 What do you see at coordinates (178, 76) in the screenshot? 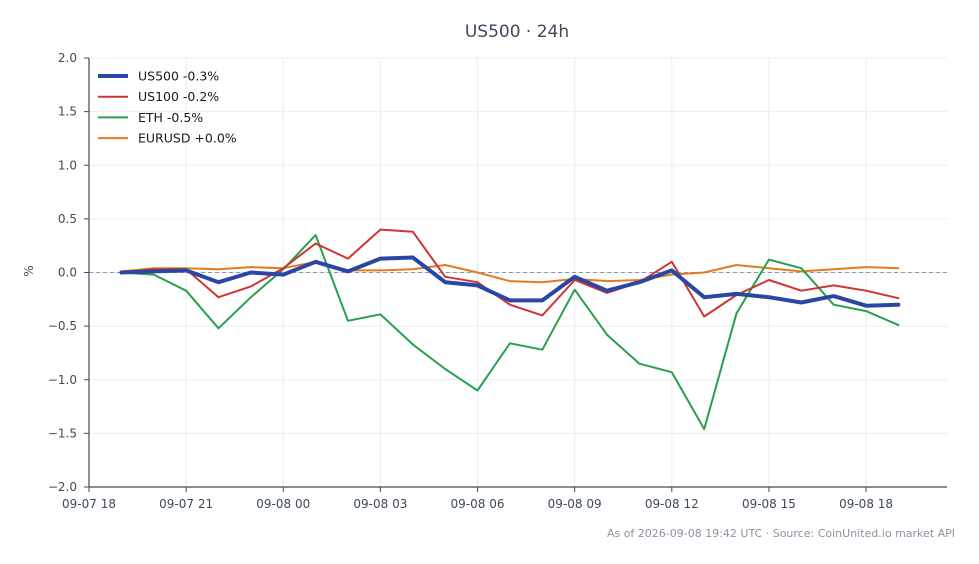
I see `legend-label: US500 -0.3%` at bounding box center [178, 76].